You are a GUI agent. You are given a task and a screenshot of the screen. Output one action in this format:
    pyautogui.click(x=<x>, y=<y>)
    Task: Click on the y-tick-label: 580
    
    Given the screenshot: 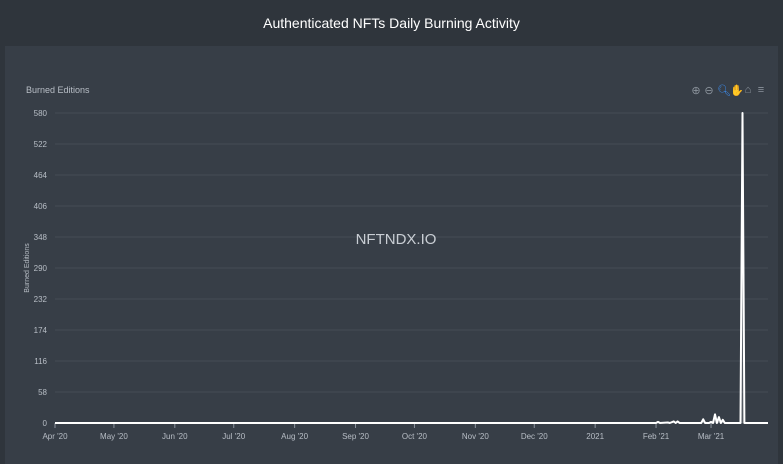 What is the action you would take?
    pyautogui.click(x=41, y=113)
    